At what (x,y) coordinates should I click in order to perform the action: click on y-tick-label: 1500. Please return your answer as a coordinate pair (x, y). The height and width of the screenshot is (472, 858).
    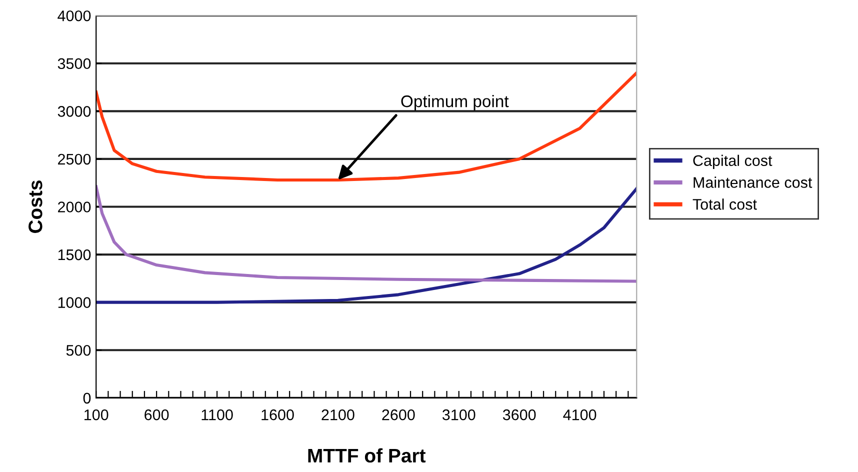
    Looking at the image, I should click on (74, 254).